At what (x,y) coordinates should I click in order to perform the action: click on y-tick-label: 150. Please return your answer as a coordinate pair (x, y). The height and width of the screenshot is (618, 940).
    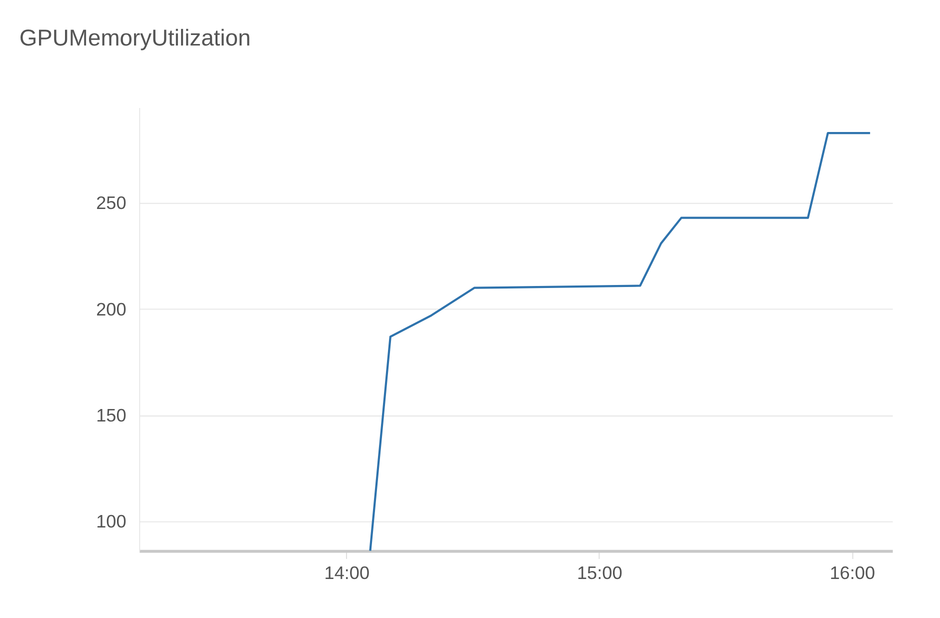
    Looking at the image, I should click on (111, 415).